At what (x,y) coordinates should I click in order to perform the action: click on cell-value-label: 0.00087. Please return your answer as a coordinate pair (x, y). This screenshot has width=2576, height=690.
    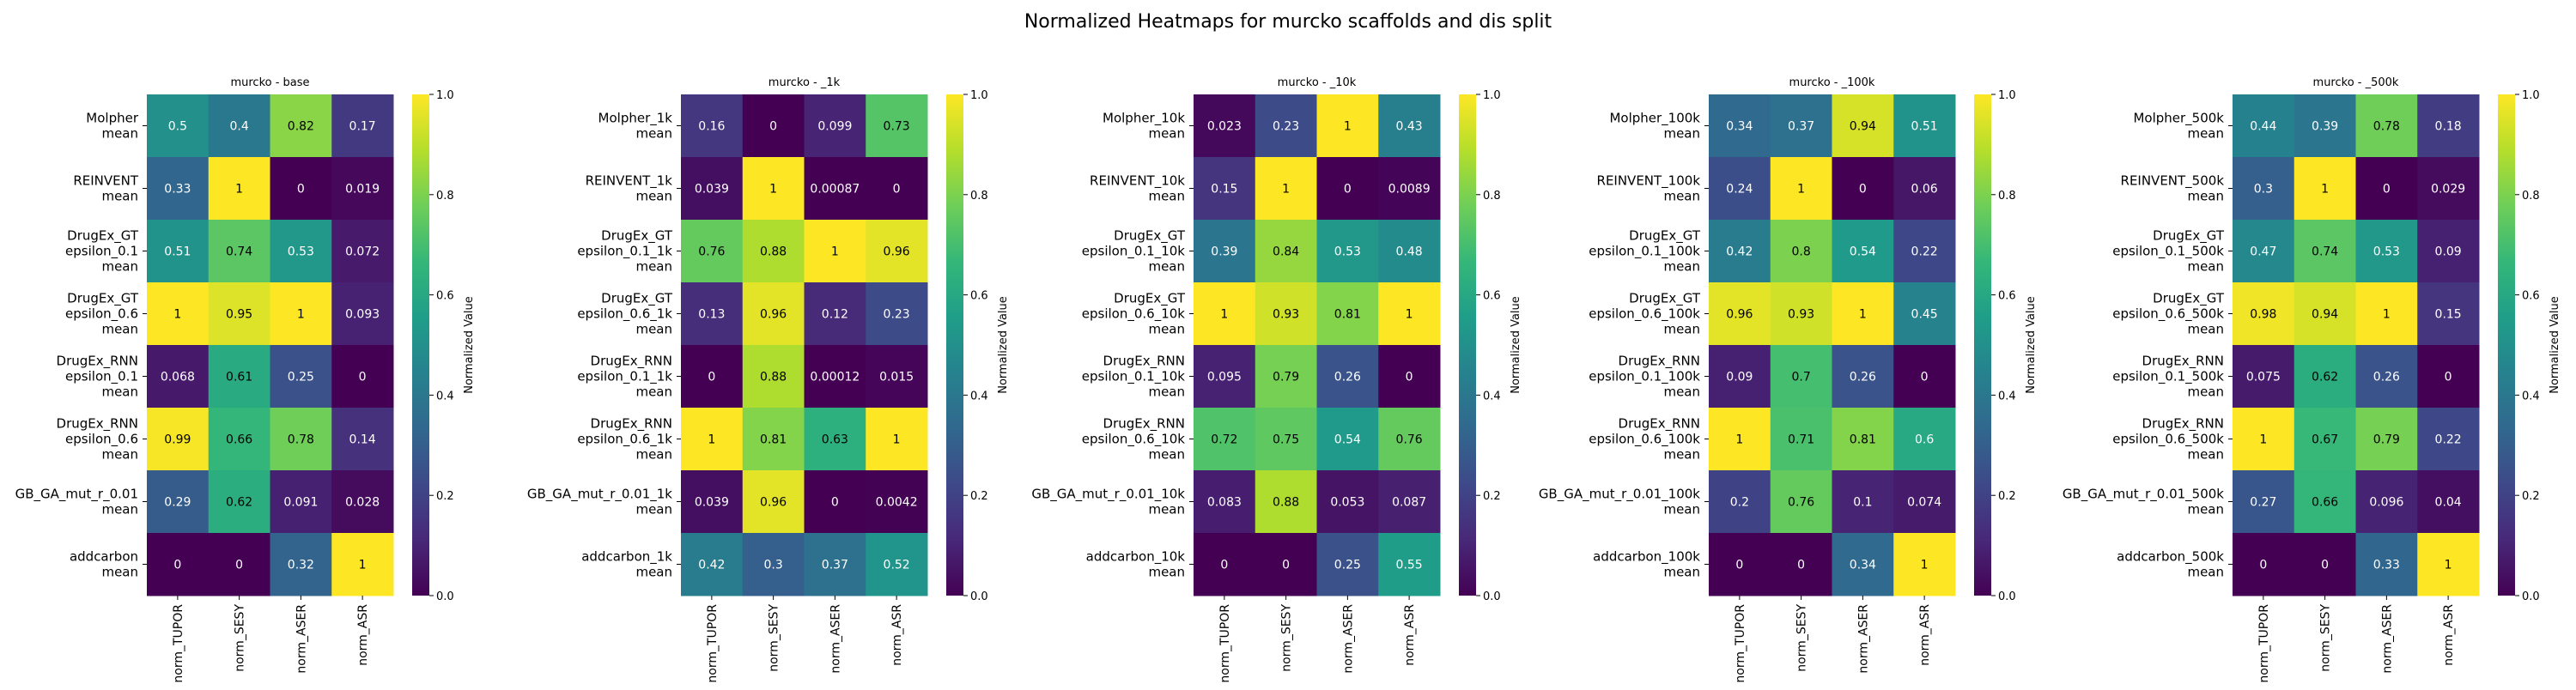
    Looking at the image, I should click on (835, 190).